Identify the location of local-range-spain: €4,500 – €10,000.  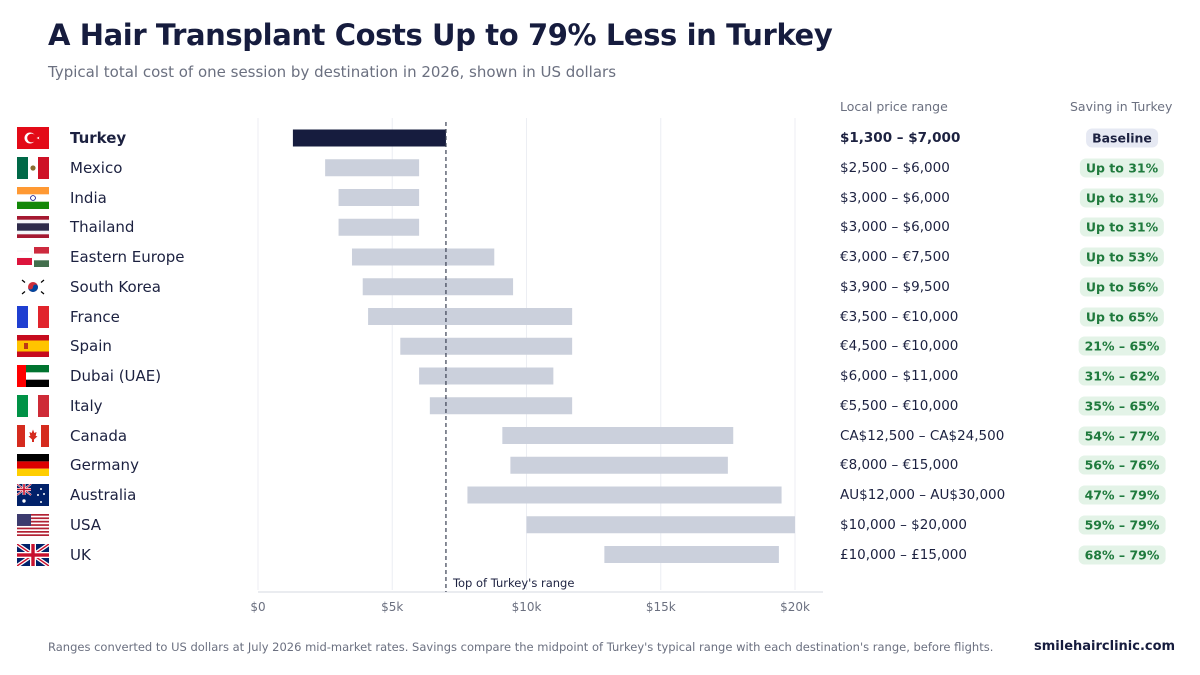
(899, 346).